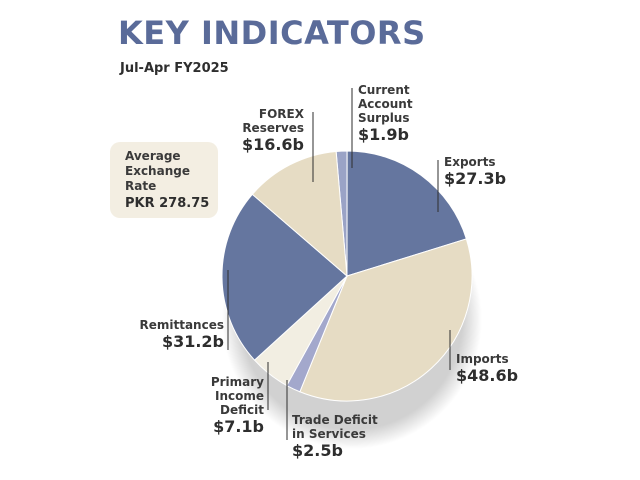  I want to click on slice-value: $48.6b, so click(487, 375).